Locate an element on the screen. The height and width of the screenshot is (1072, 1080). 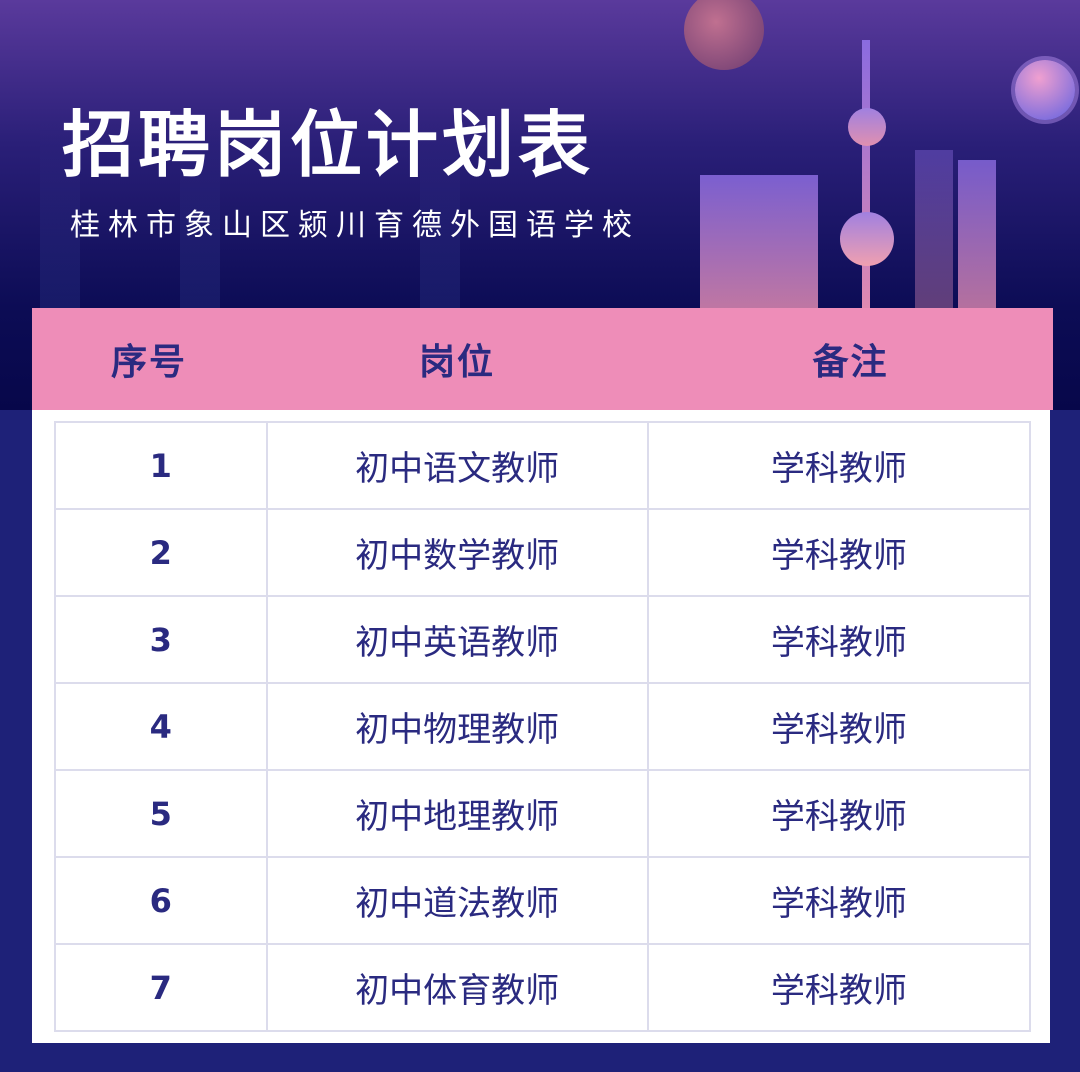
cell-position: 初中物理教师 is located at coordinates (457, 726).